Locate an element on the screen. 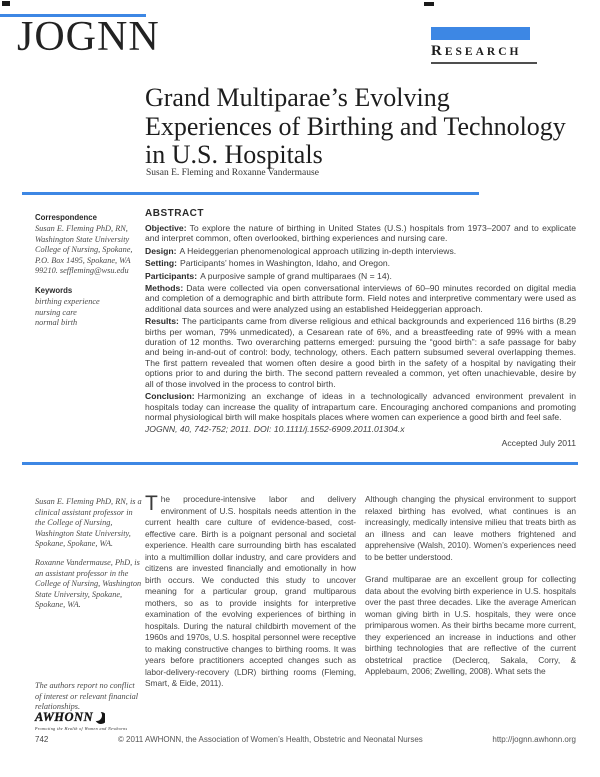 The image size is (600, 777). section-banner: RESEARCH is located at coordinates (484, 45).